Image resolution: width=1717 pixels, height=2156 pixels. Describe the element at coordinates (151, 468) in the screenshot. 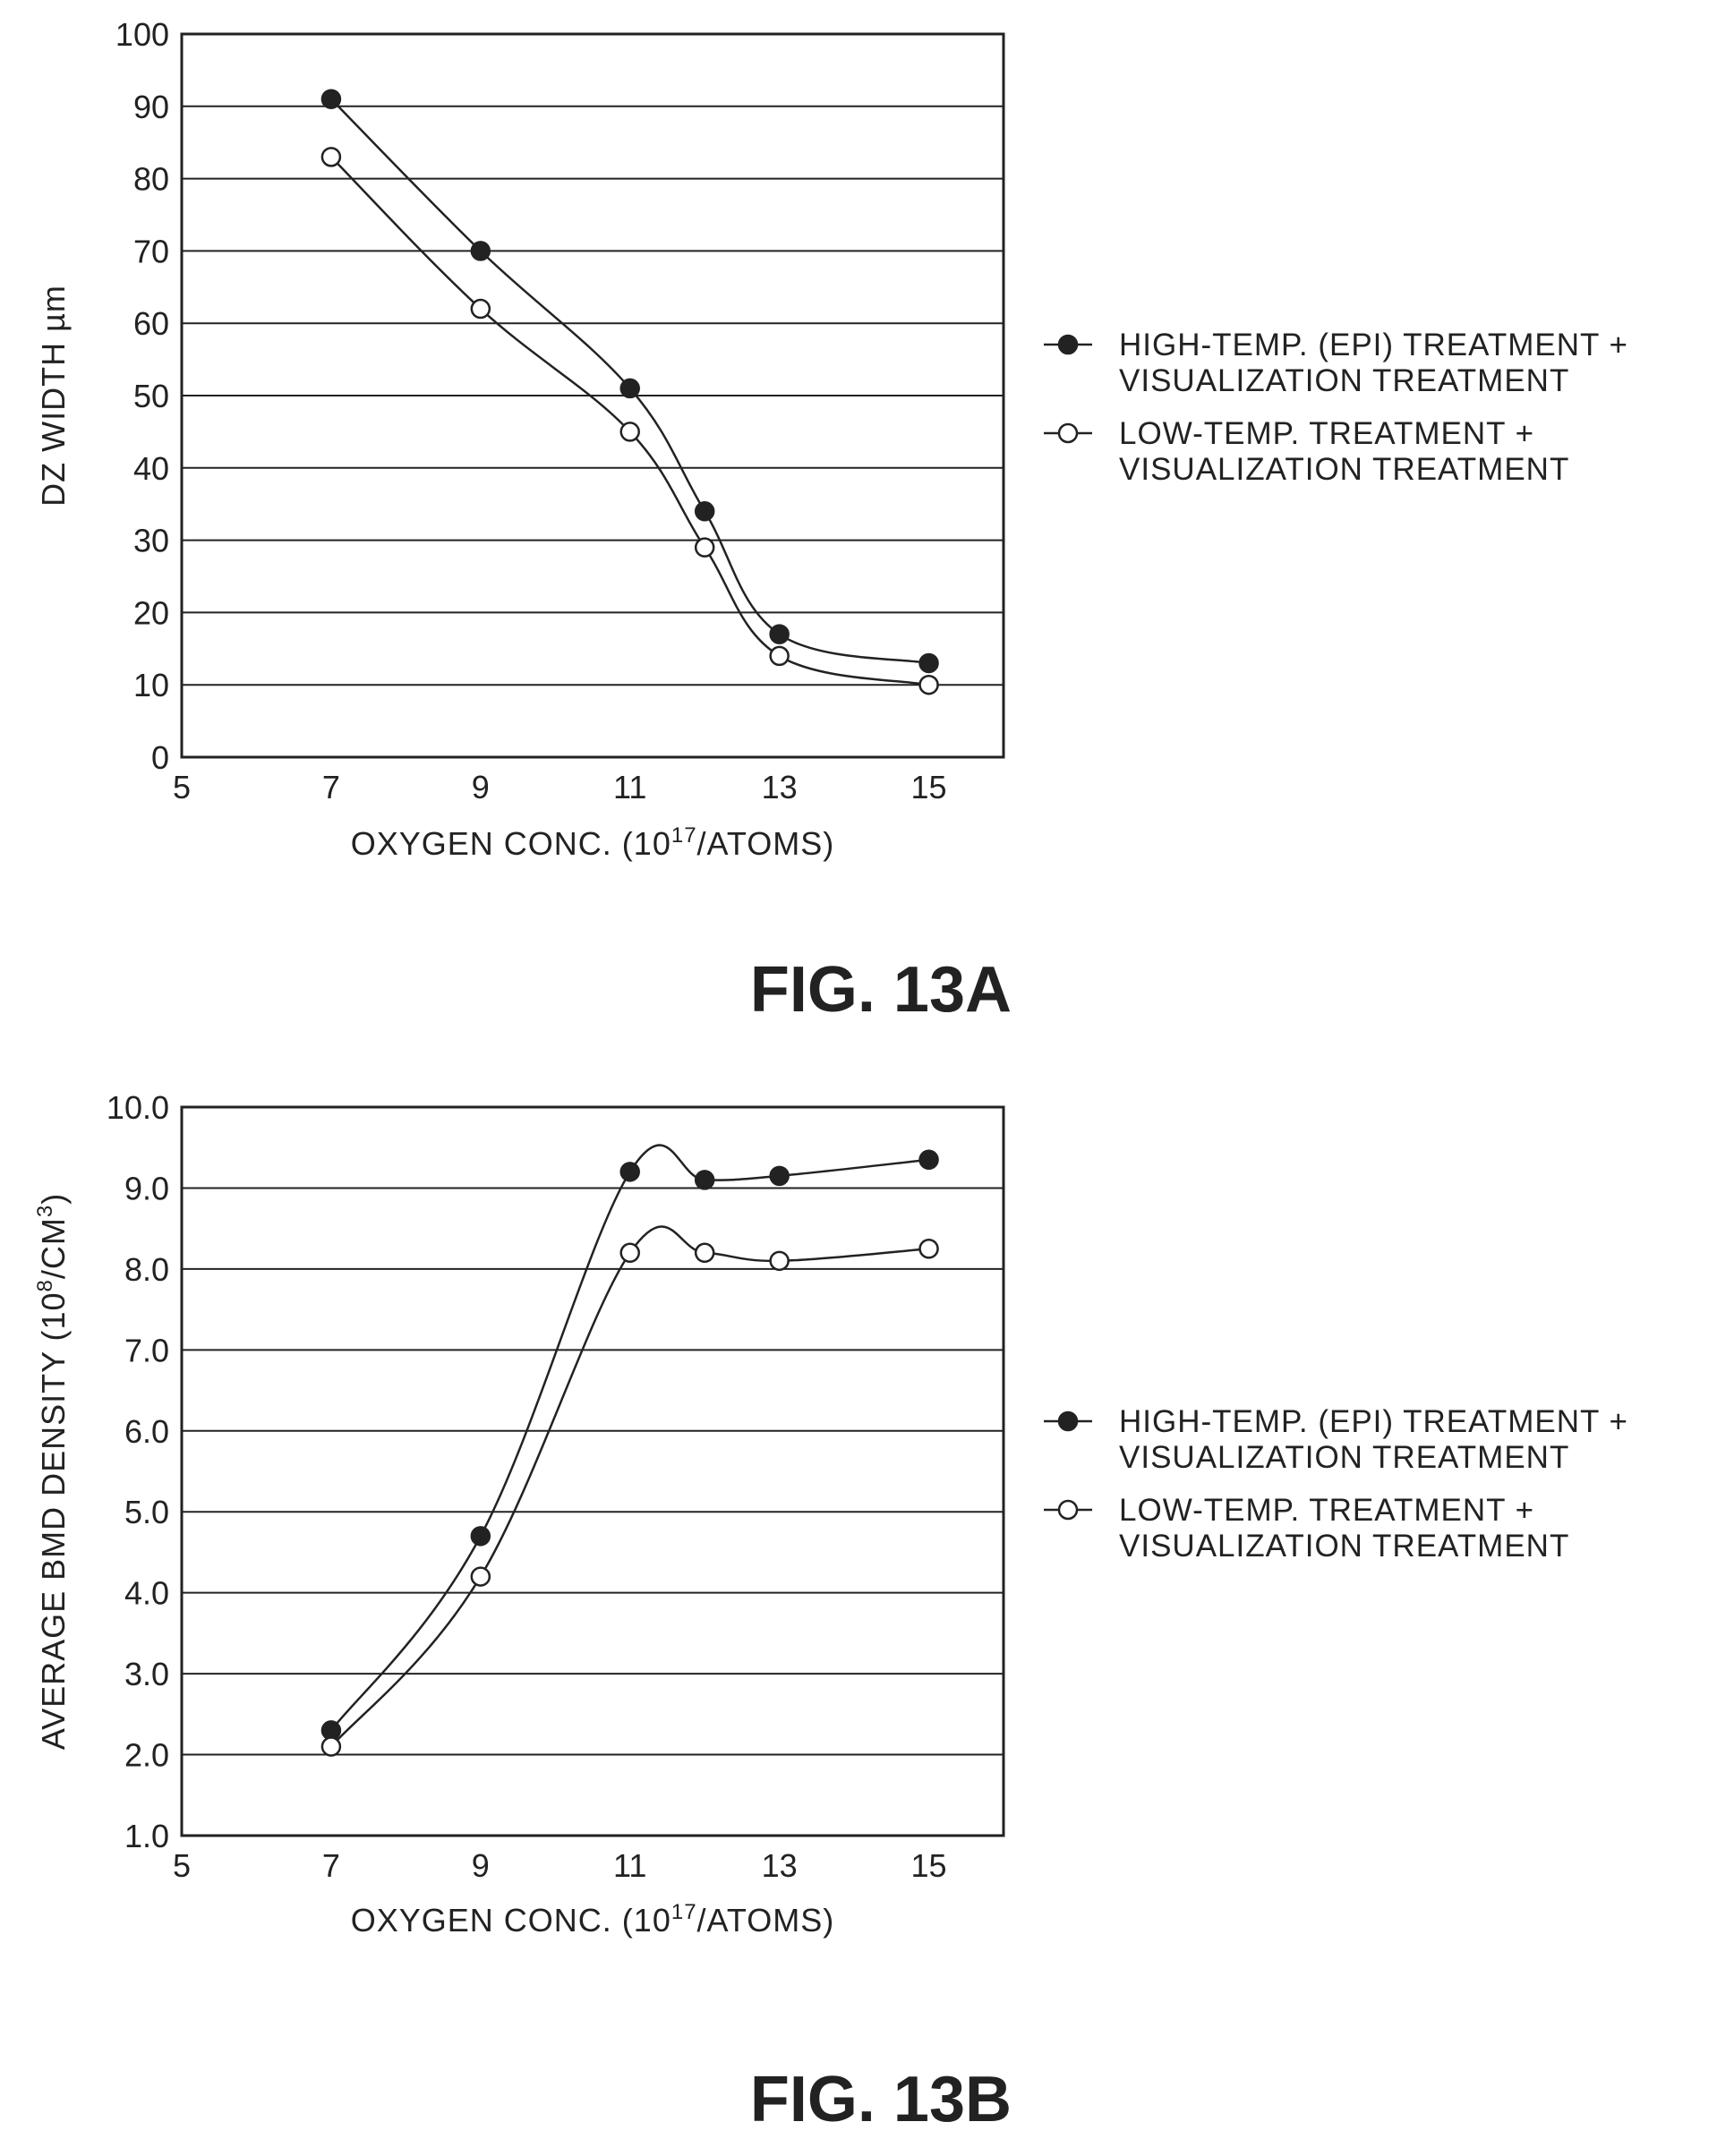

I see `y-tick-label-13a: 40` at that location.